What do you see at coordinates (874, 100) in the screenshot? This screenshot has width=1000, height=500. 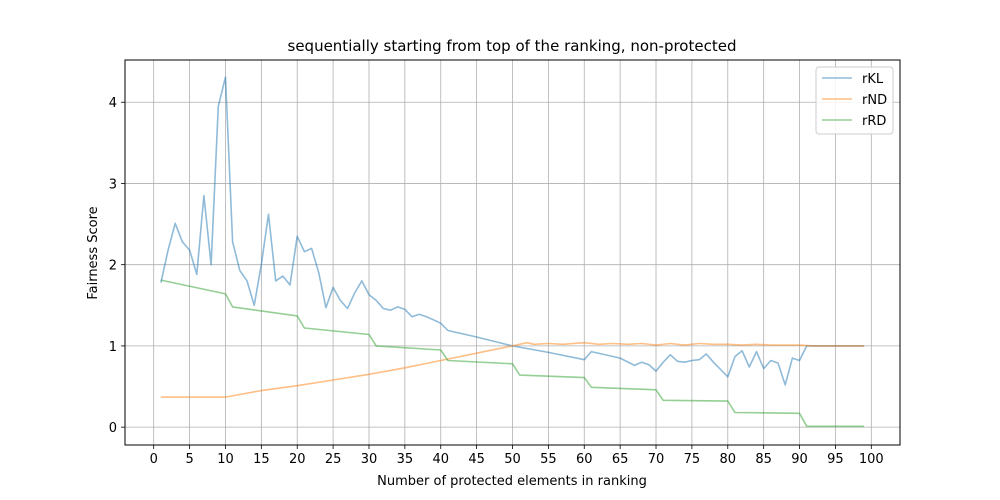 I see `legend-label-rND: rND` at bounding box center [874, 100].